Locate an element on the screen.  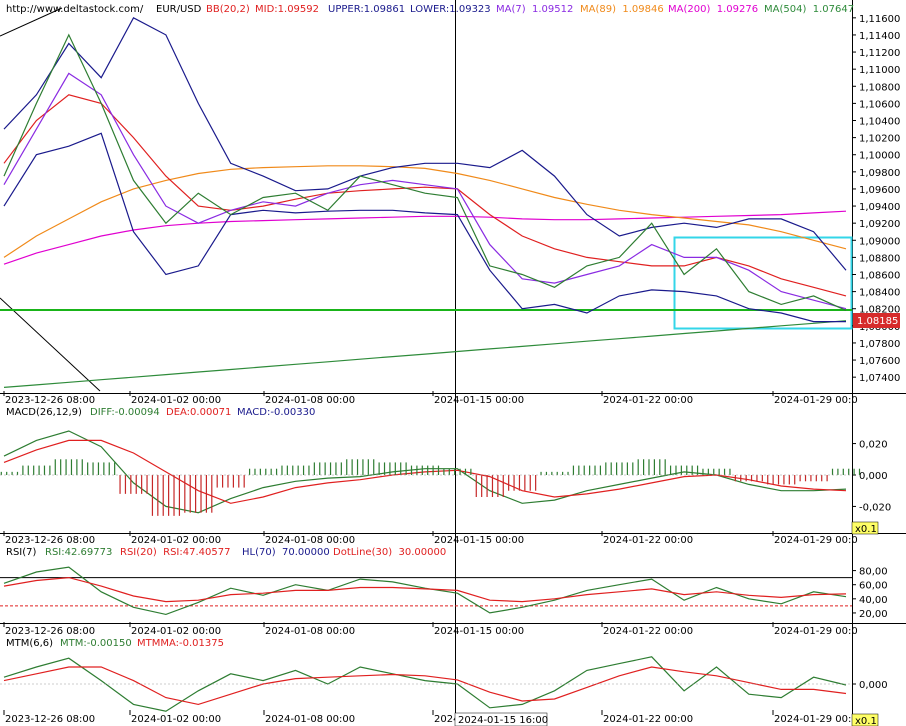
mtm-value: MTM:-0.00150 is located at coordinates (96, 643).